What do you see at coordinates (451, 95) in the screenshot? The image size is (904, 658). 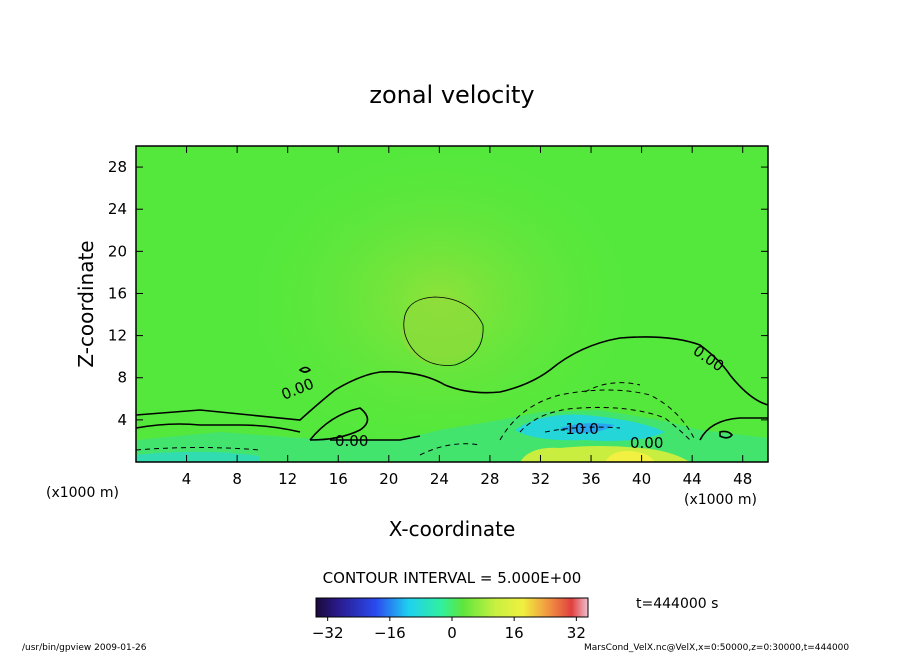 I see `chart-title: zonal velocity` at bounding box center [451, 95].